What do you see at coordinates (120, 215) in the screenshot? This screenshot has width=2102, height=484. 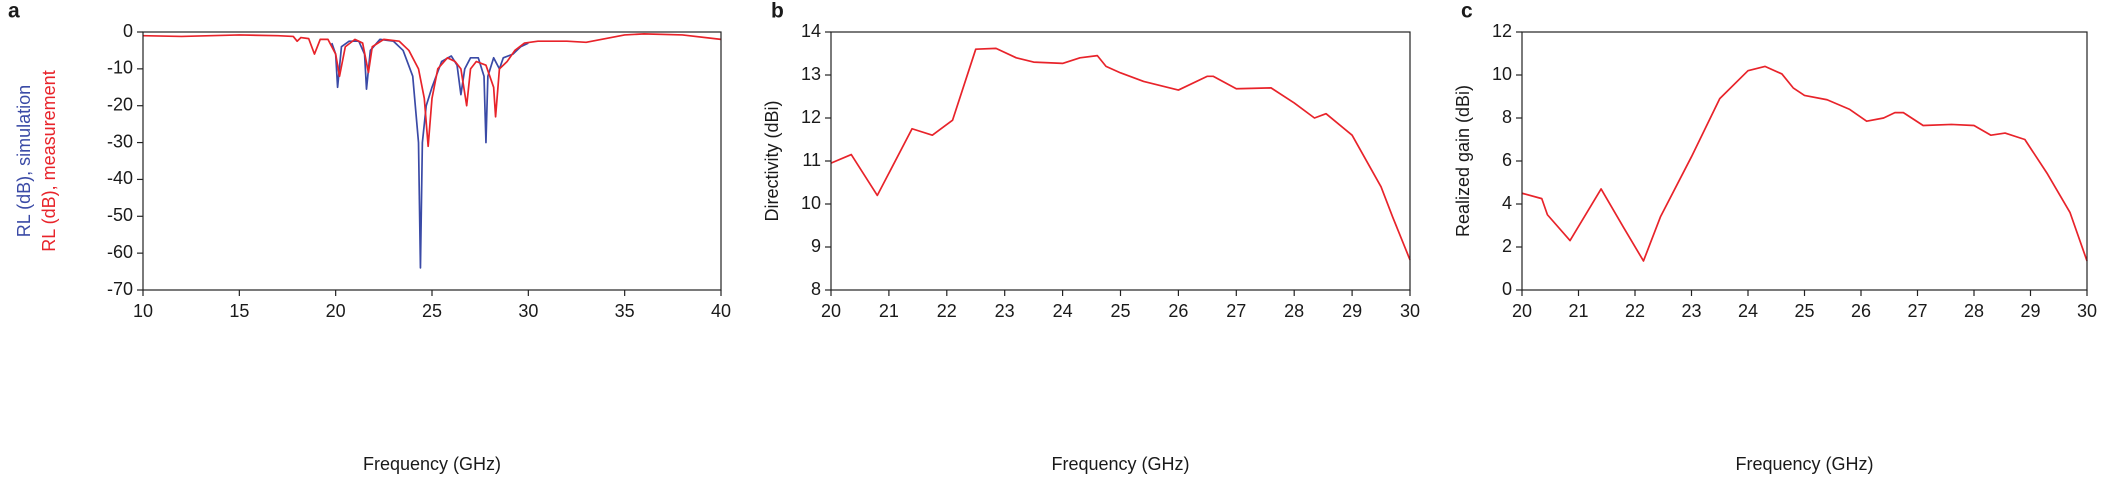 I see `y-tick-label: -50` at bounding box center [120, 215].